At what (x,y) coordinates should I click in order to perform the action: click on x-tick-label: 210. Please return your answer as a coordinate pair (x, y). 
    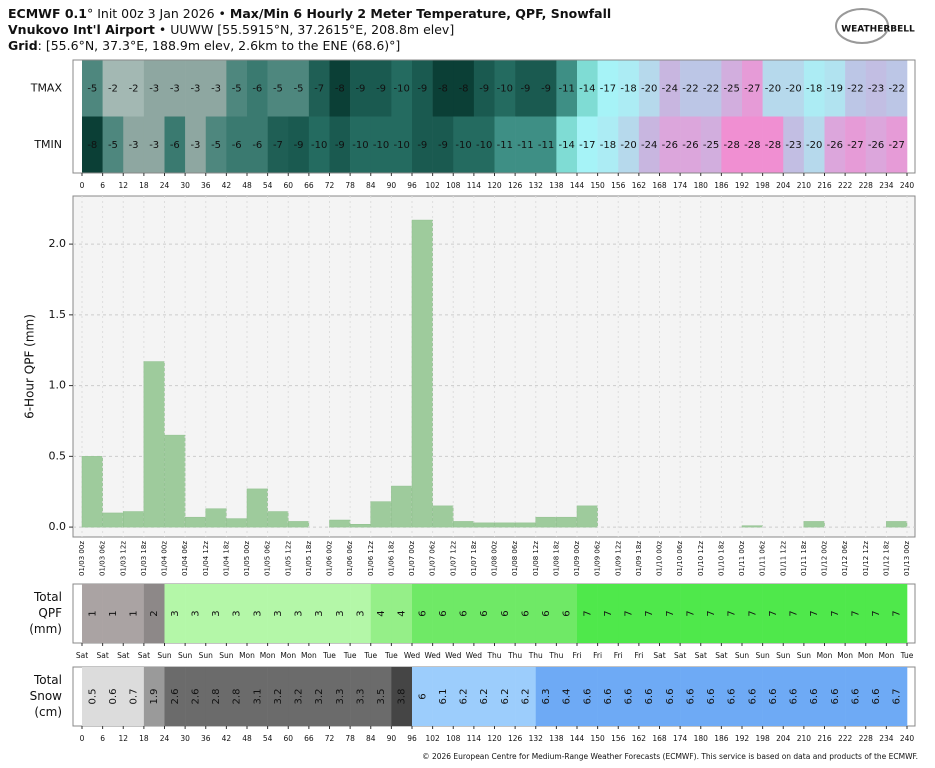
    Looking at the image, I should click on (804, 738).